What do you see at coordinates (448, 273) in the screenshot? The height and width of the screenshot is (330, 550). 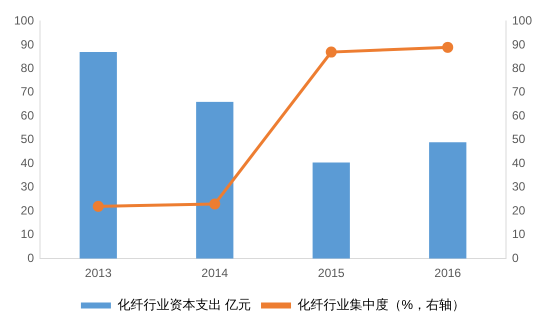 I see `x-tick-label: 2016` at bounding box center [448, 273].